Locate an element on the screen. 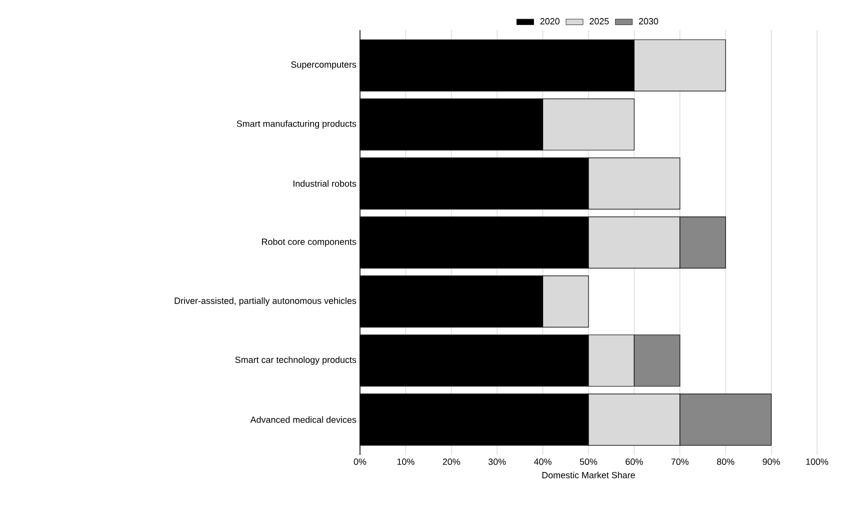 Image resolution: width=844 pixels, height=506 pixels. x-tick-label: 90% is located at coordinates (771, 461).